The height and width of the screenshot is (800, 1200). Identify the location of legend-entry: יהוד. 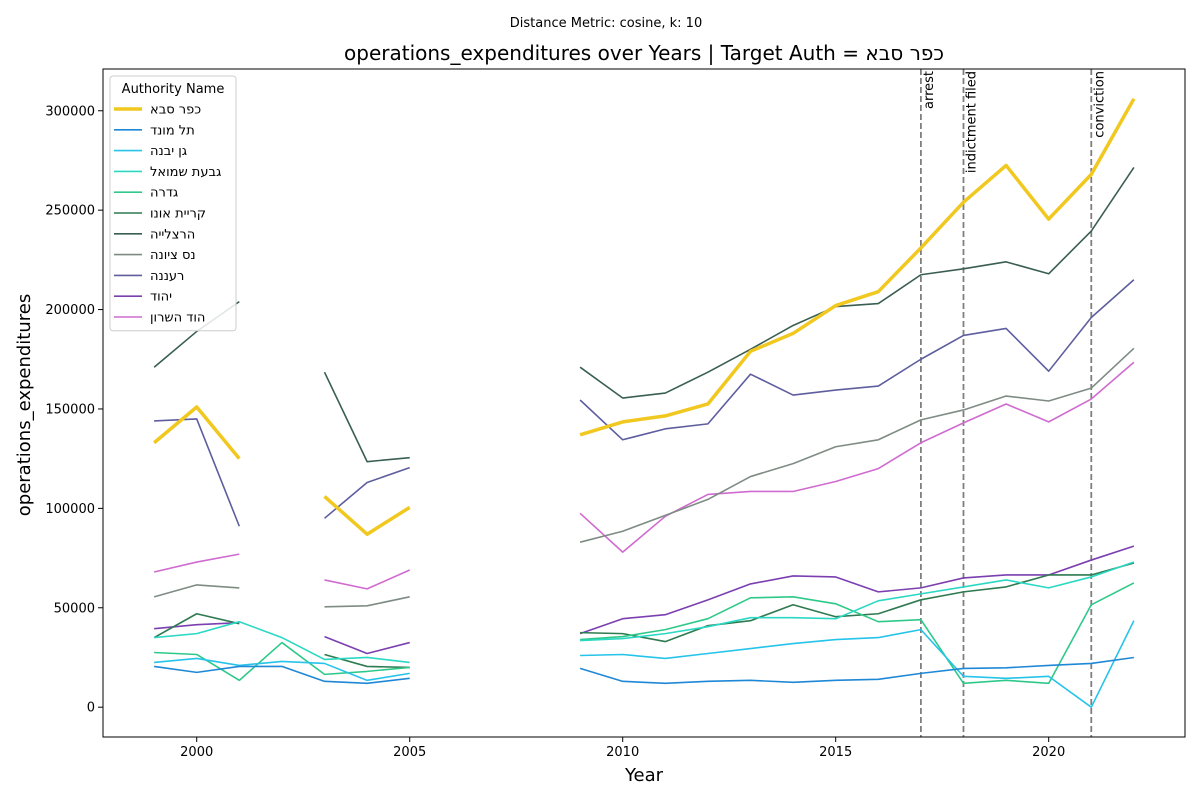
(161, 297).